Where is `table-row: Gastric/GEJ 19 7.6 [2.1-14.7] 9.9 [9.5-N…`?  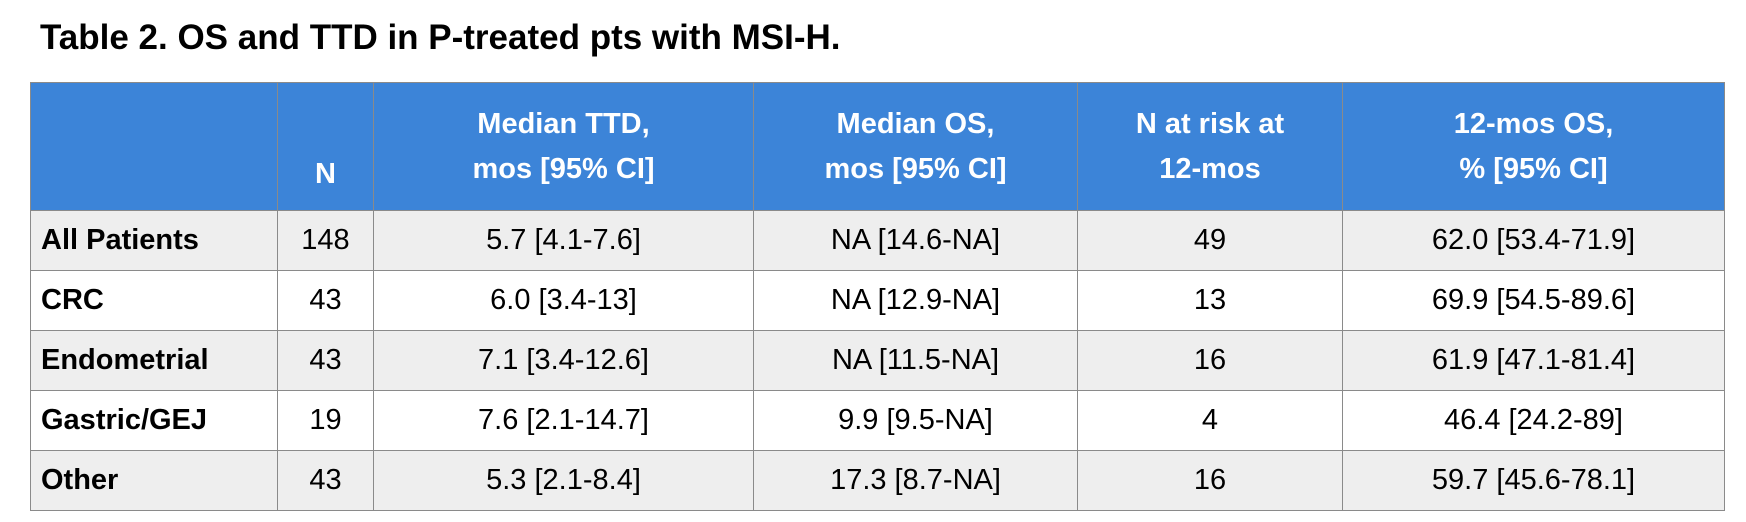 table-row: Gastric/GEJ 19 7.6 [2.1-14.7] 9.9 [9.5-N… is located at coordinates (877, 420).